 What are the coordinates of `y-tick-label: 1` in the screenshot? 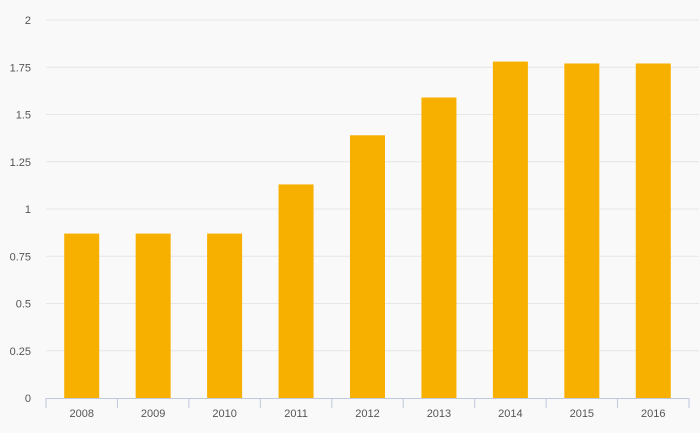 It's located at (28, 210).